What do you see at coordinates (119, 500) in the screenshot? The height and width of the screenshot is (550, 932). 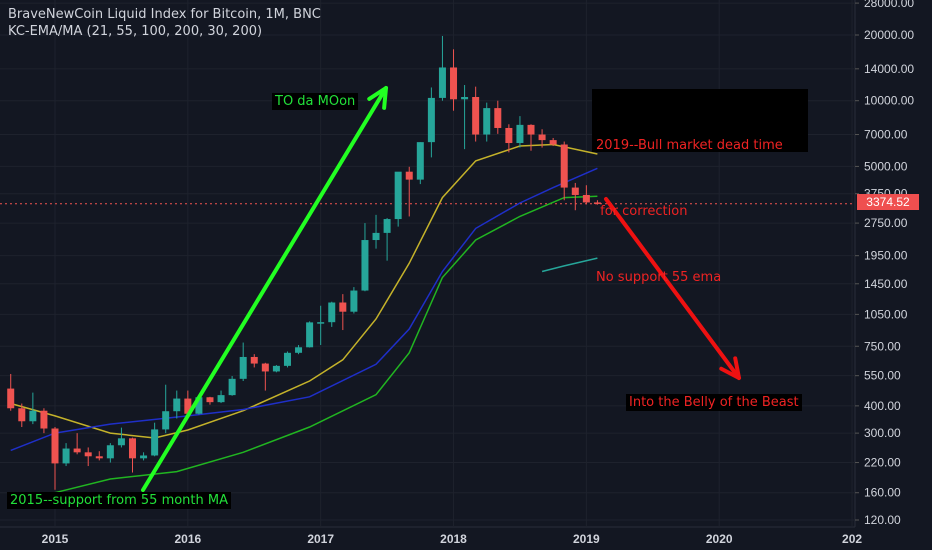 I see `annotation-support: 2015--support from 55 month MA` at bounding box center [119, 500].